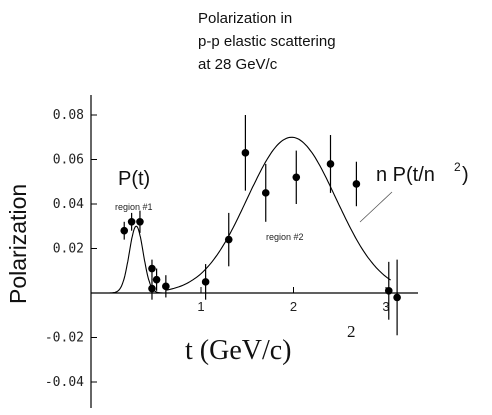 This screenshot has width=492, height=415. I want to click on y-ticks: 0.08 0.06 0.04 0.02 -0.02 -0.04, so click(71, 249).